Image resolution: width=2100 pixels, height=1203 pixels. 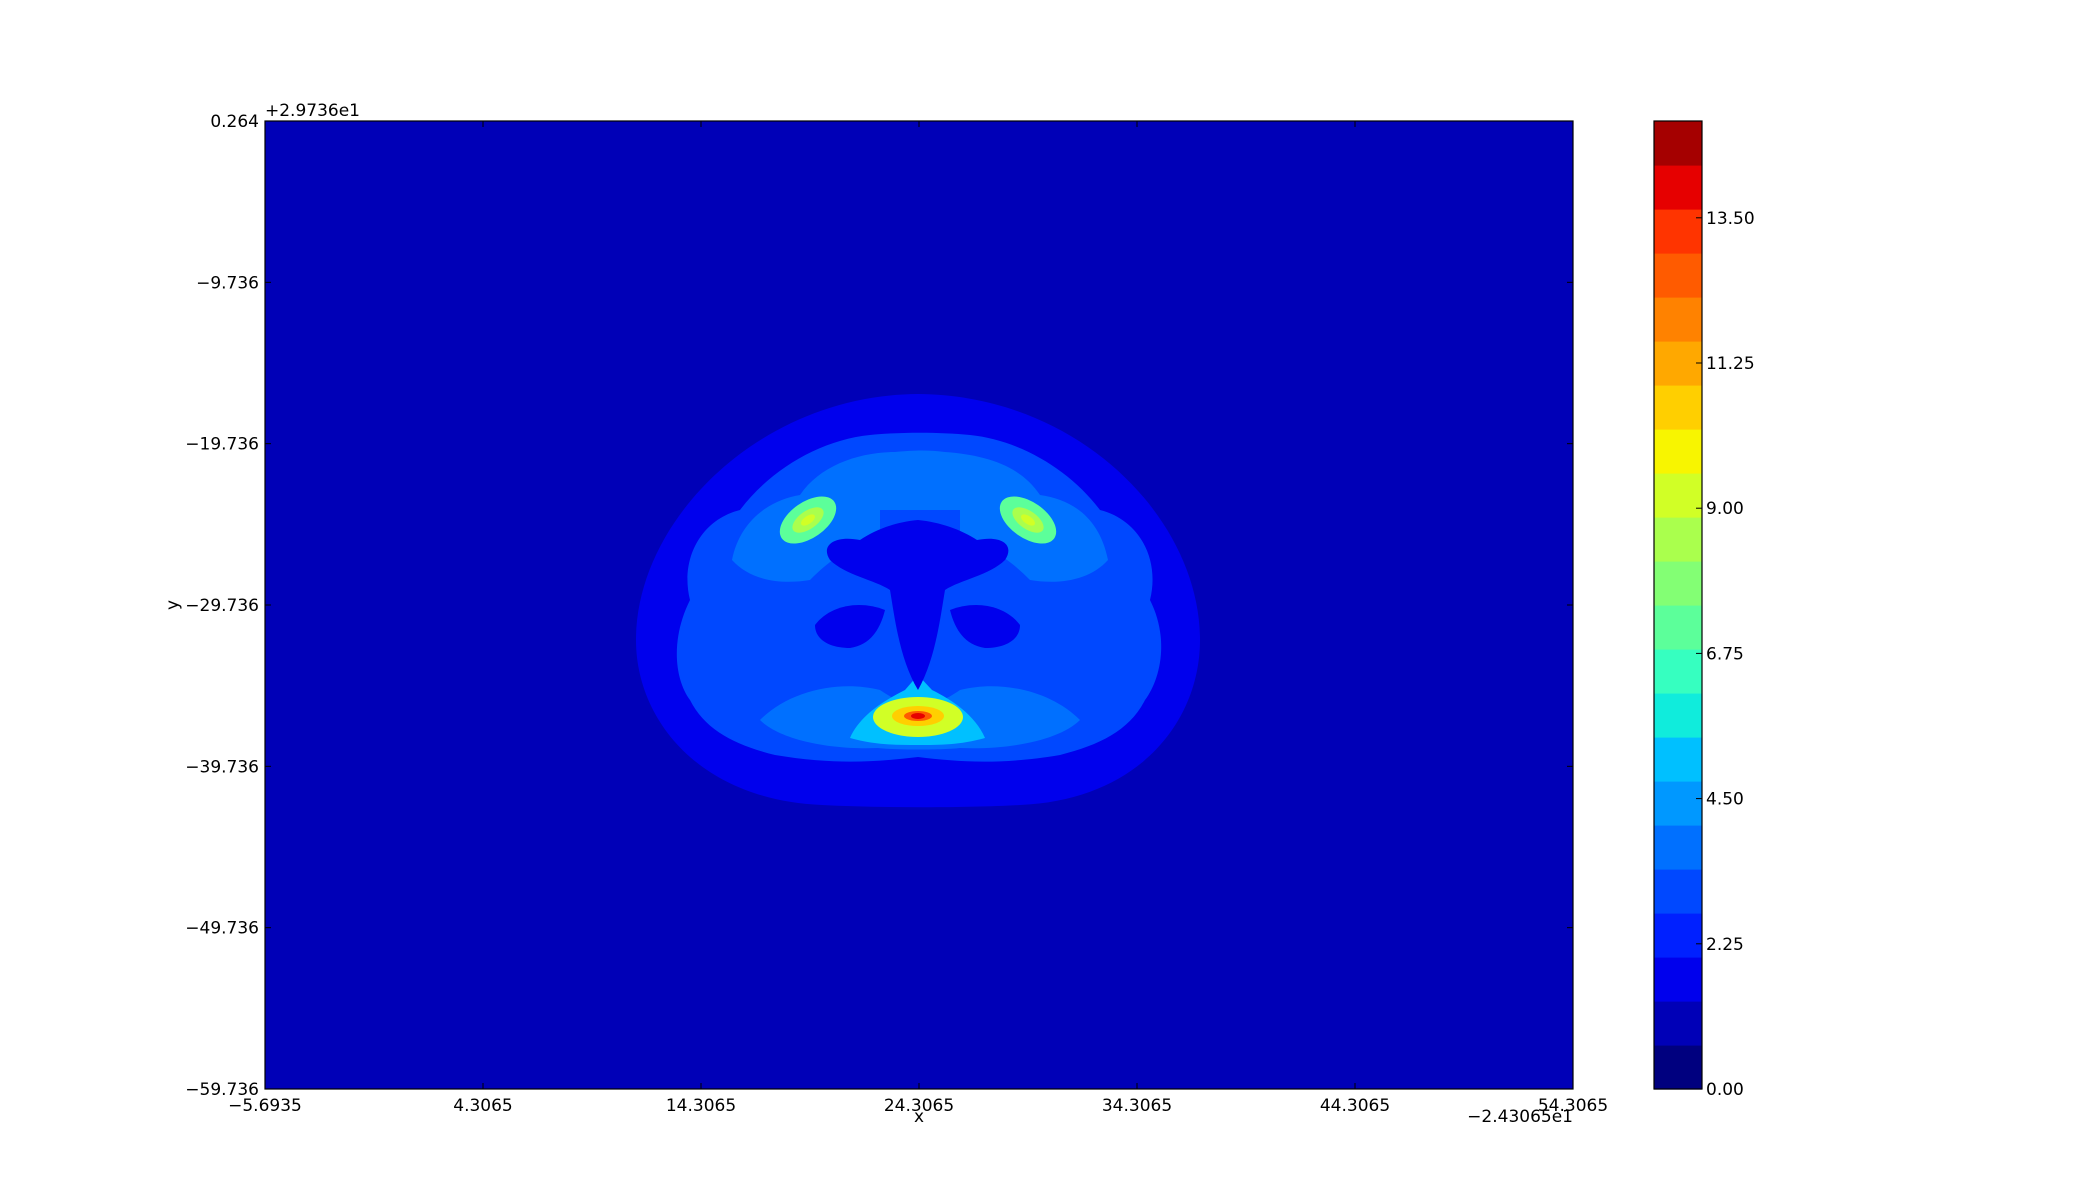 What do you see at coordinates (222, 929) in the screenshot?
I see `y-tick-label: −49.736` at bounding box center [222, 929].